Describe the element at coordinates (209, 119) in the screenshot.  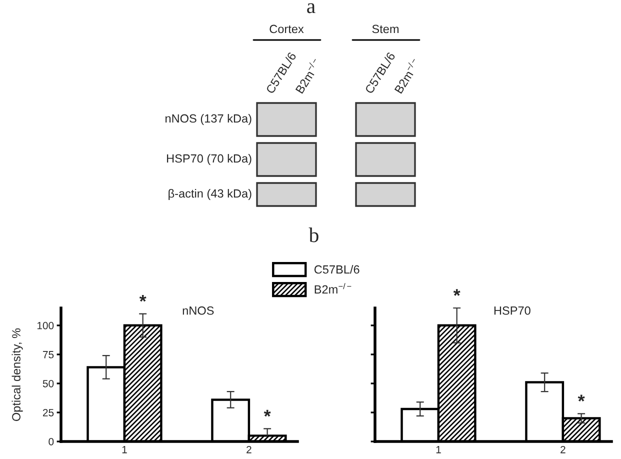
I see `category-label: nNOS (137 kDa)` at that location.